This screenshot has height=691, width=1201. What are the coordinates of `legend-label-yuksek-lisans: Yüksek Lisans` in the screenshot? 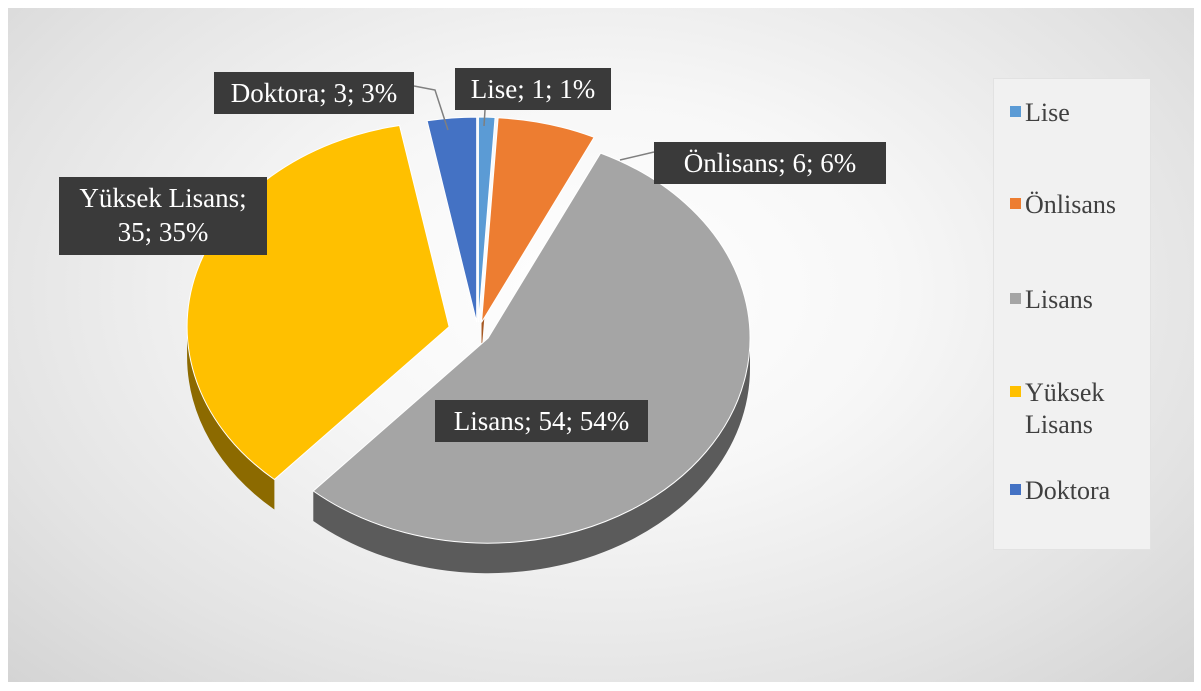 It's located at (1065, 408).